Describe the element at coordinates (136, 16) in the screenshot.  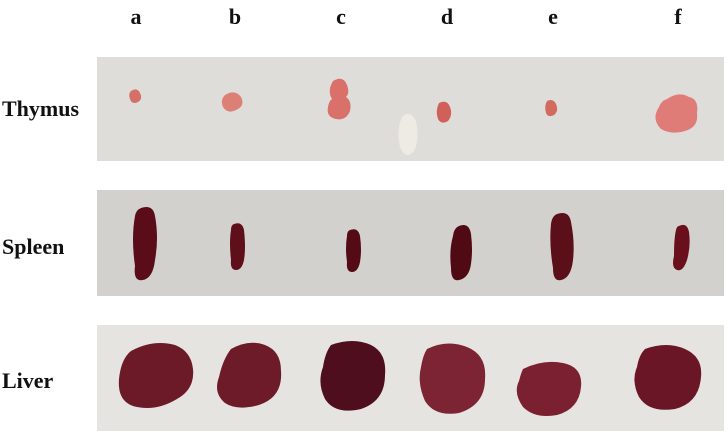
I see `column-label-a: a` at that location.